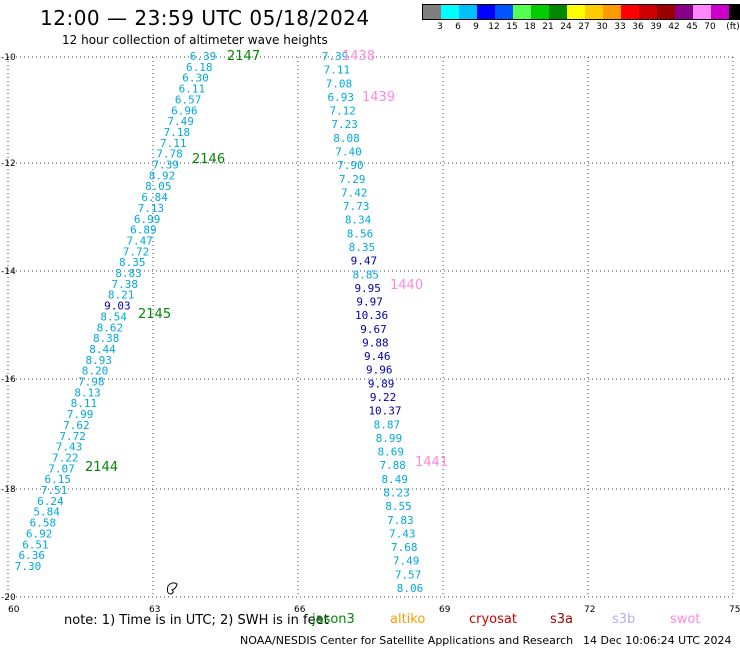 The height and width of the screenshot is (650, 740). What do you see at coordinates (342, 111) in the screenshot?
I see `swh-value: 7.12` at bounding box center [342, 111].